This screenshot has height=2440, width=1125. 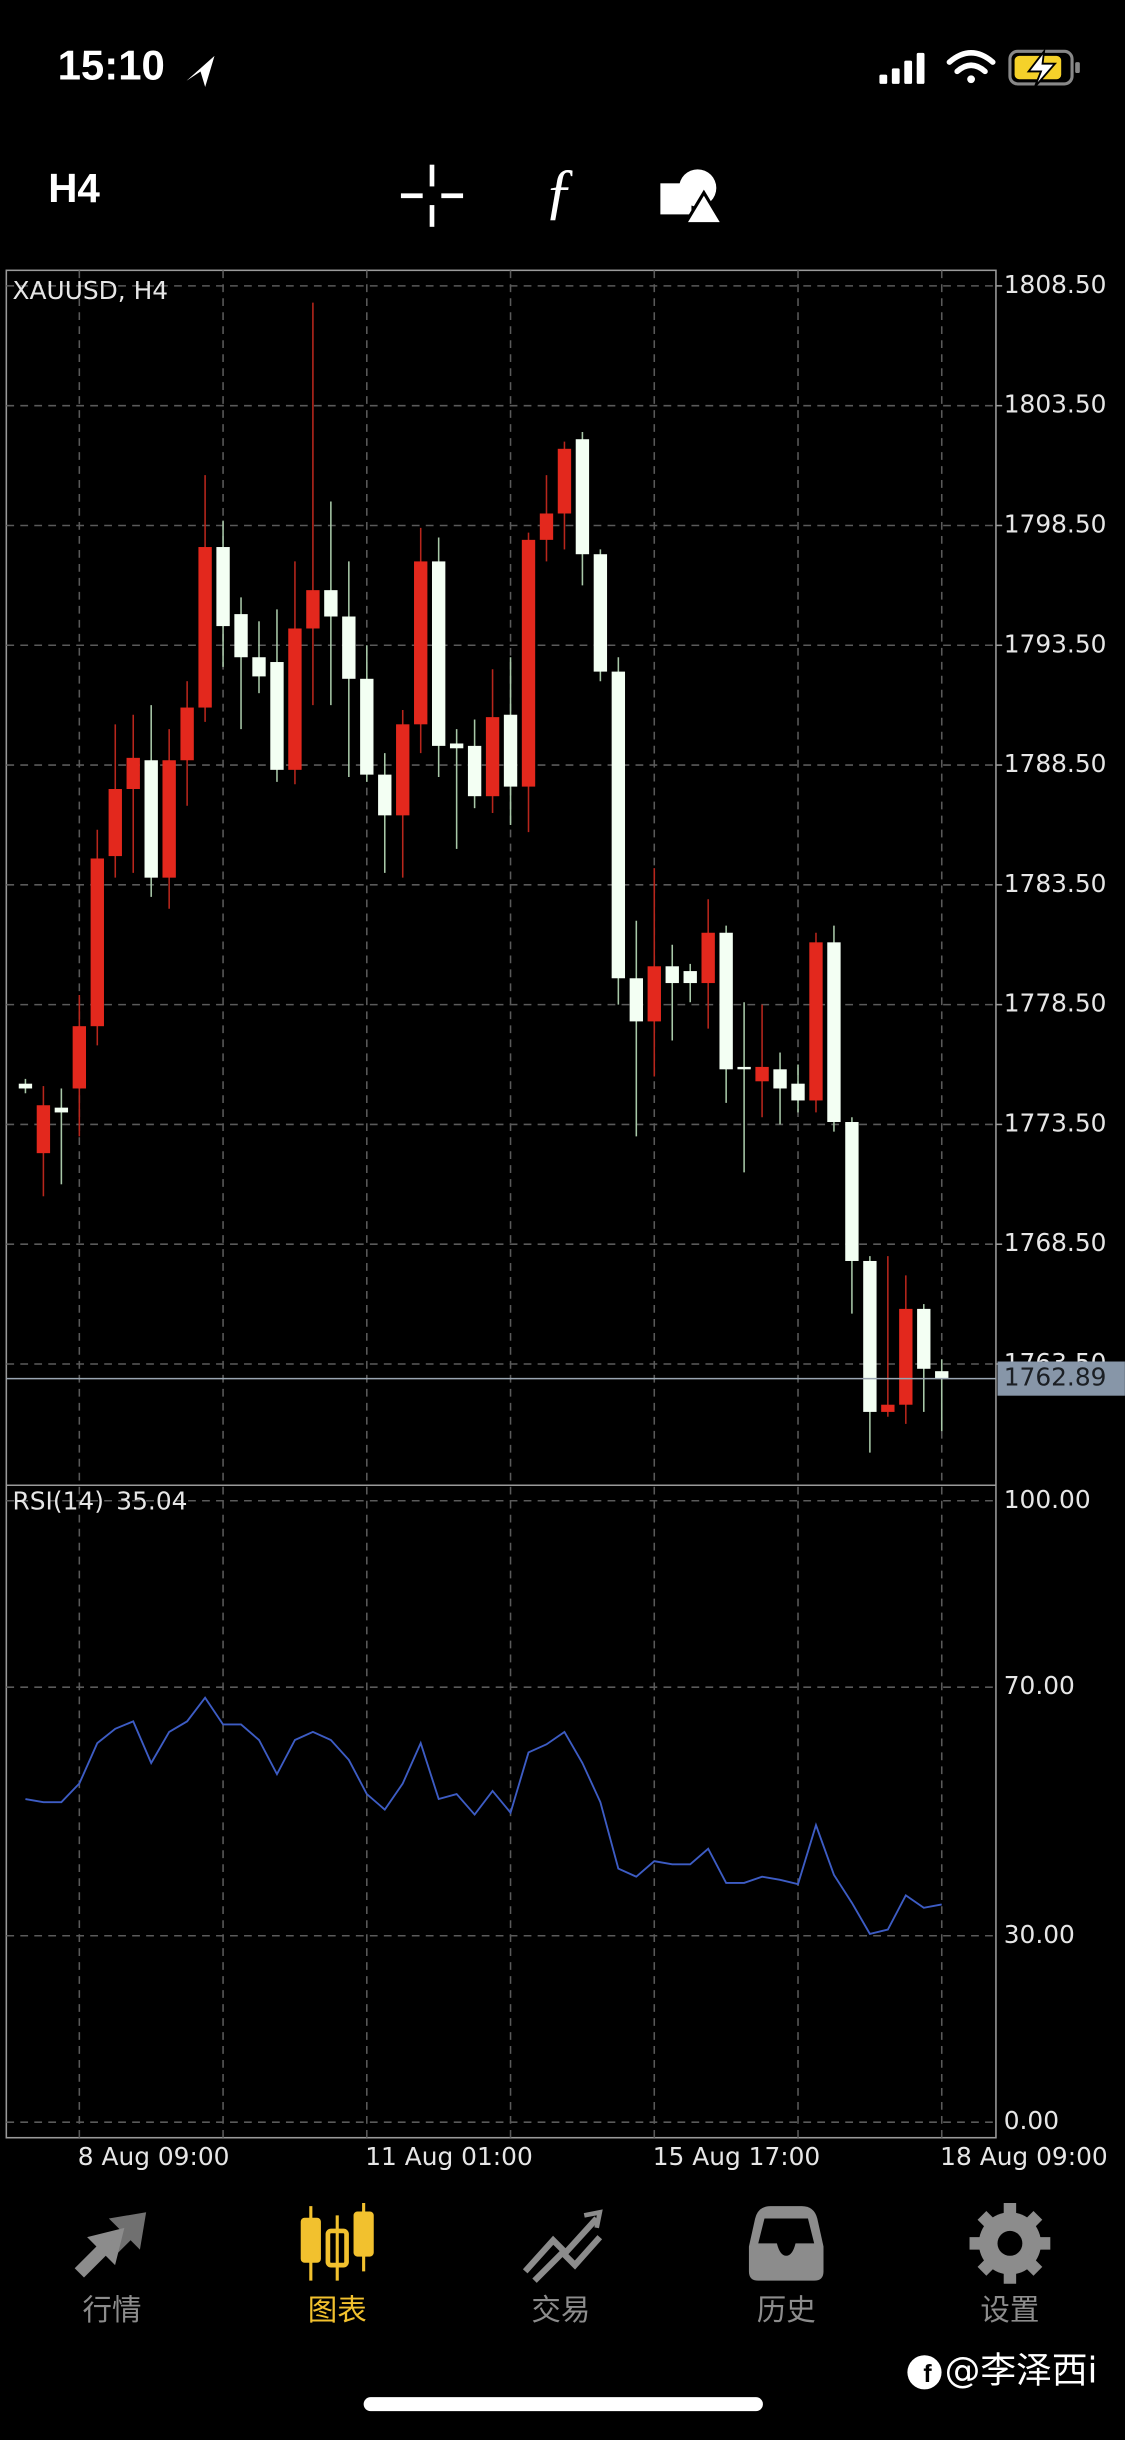 I want to click on y-tick-label: 70.00, so click(x=1039, y=1685).